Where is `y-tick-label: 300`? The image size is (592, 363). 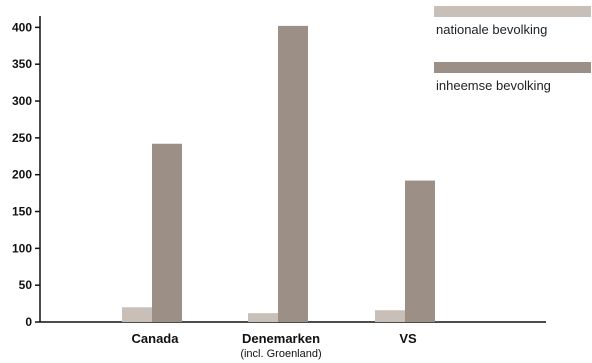 y-tick-label: 300 is located at coordinates (22, 101).